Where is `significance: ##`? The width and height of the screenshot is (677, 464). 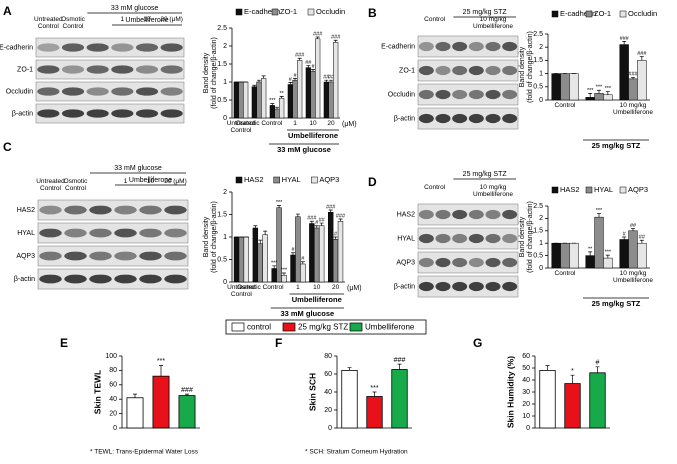
significance: ## is located at coordinates (326, 78).